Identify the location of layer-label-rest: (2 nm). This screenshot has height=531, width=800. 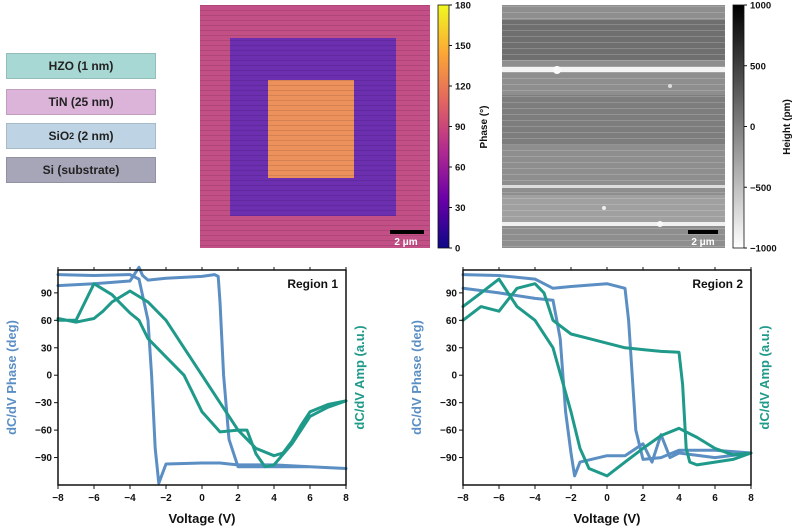
(94, 136).